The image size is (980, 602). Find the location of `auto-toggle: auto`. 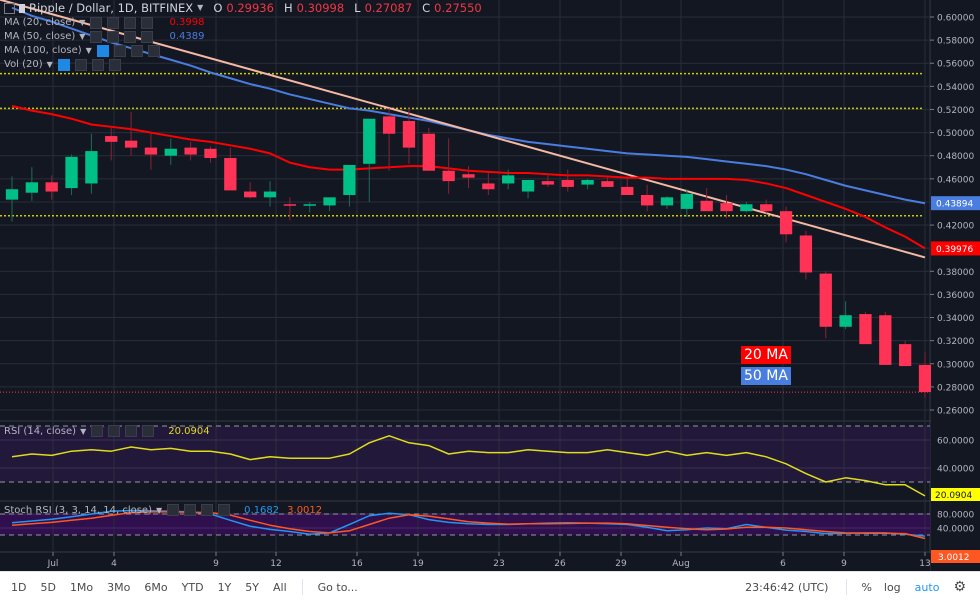

auto-toggle: auto is located at coordinates (927, 587).